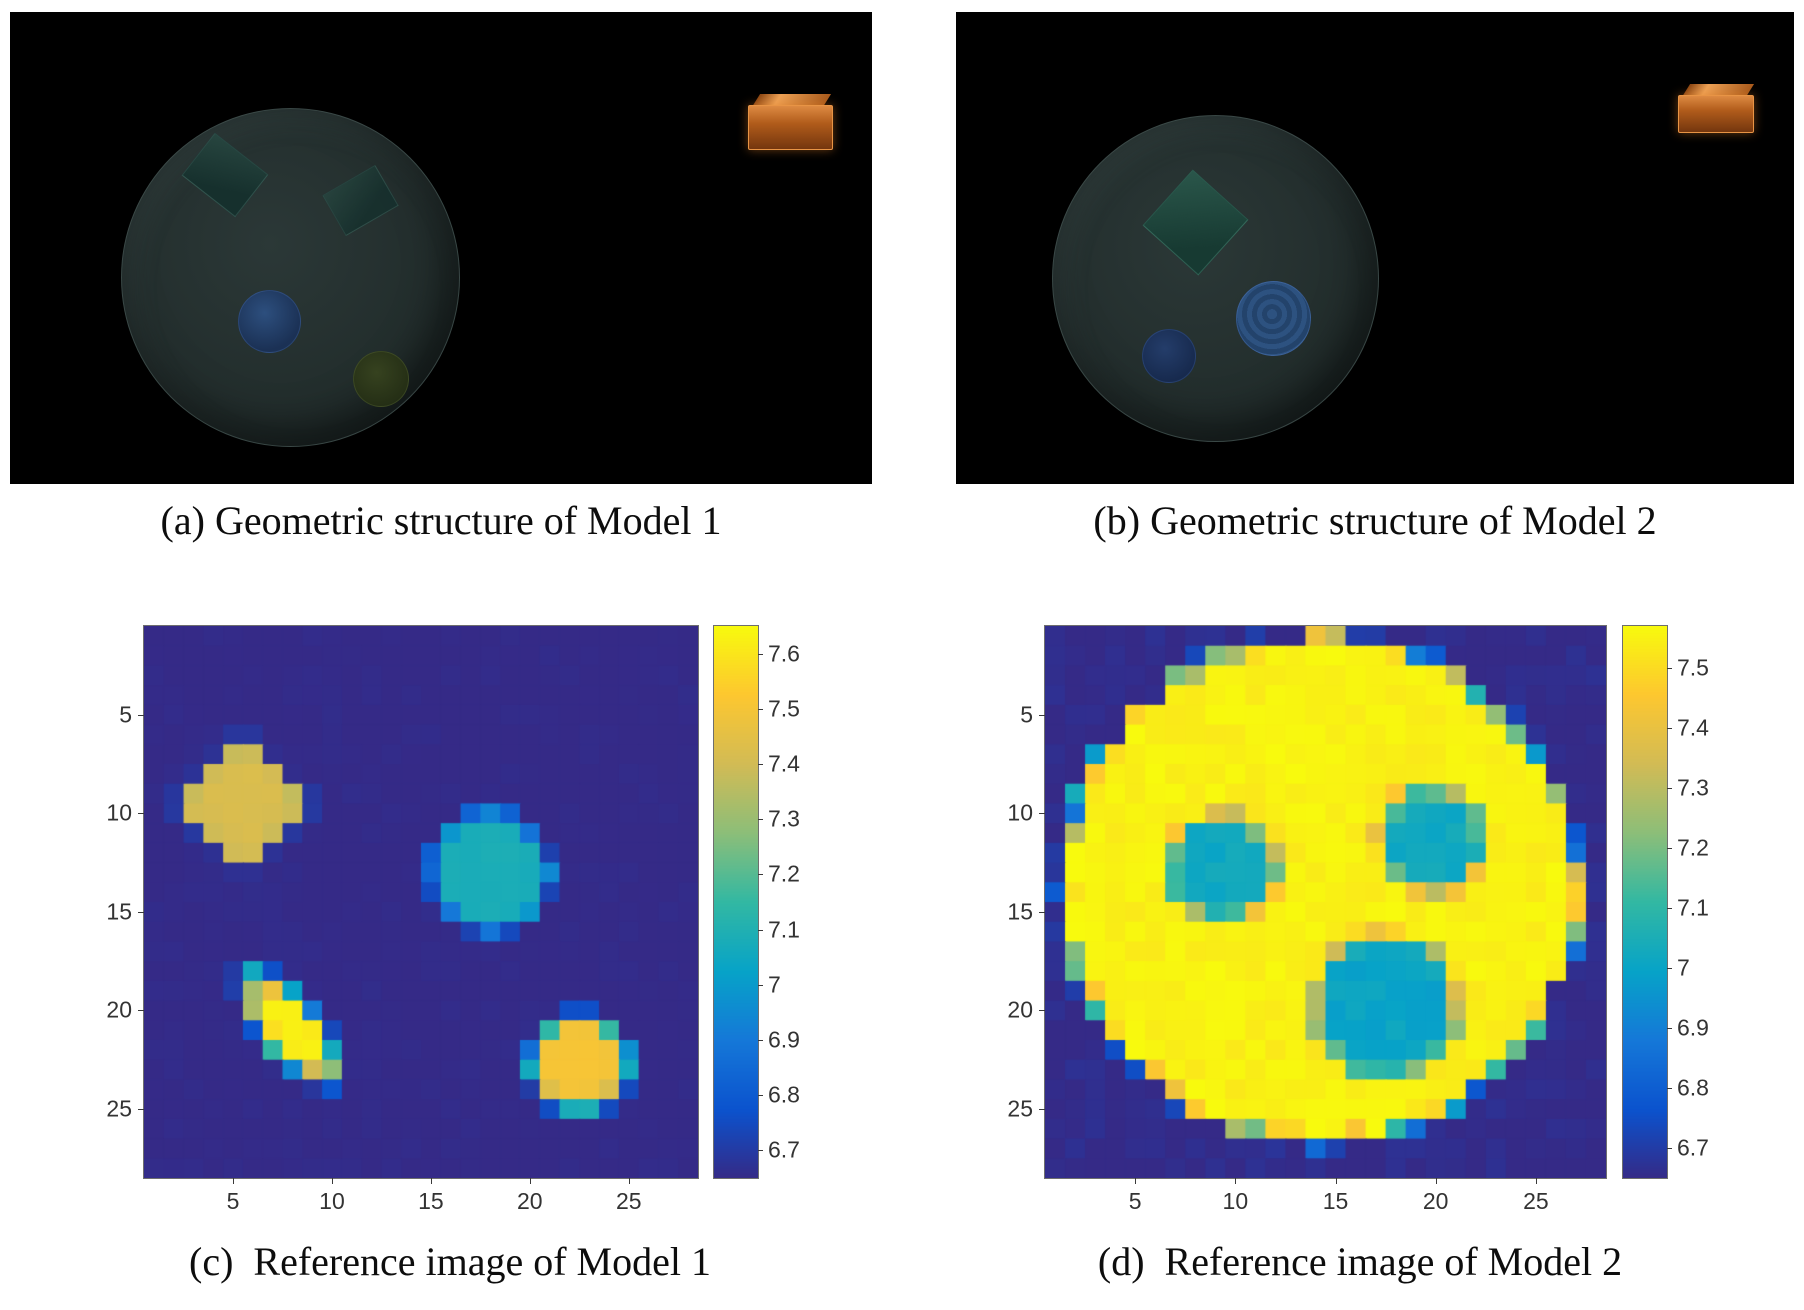  I want to click on inclusion-circle-blue-large, so click(1273, 318).